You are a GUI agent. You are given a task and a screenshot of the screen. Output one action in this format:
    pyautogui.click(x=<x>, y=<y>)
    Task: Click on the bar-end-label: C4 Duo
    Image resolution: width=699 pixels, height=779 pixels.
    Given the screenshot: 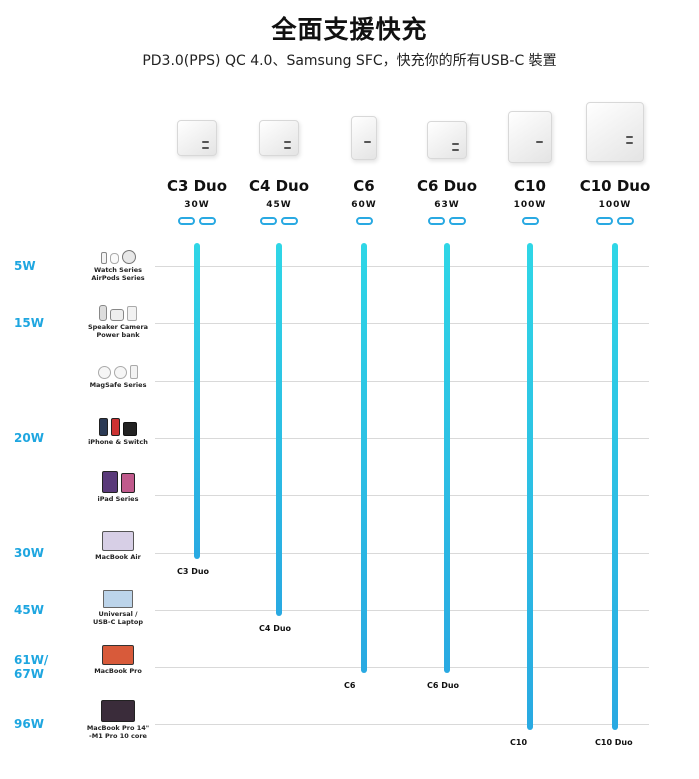 What is the action you would take?
    pyautogui.click(x=275, y=628)
    